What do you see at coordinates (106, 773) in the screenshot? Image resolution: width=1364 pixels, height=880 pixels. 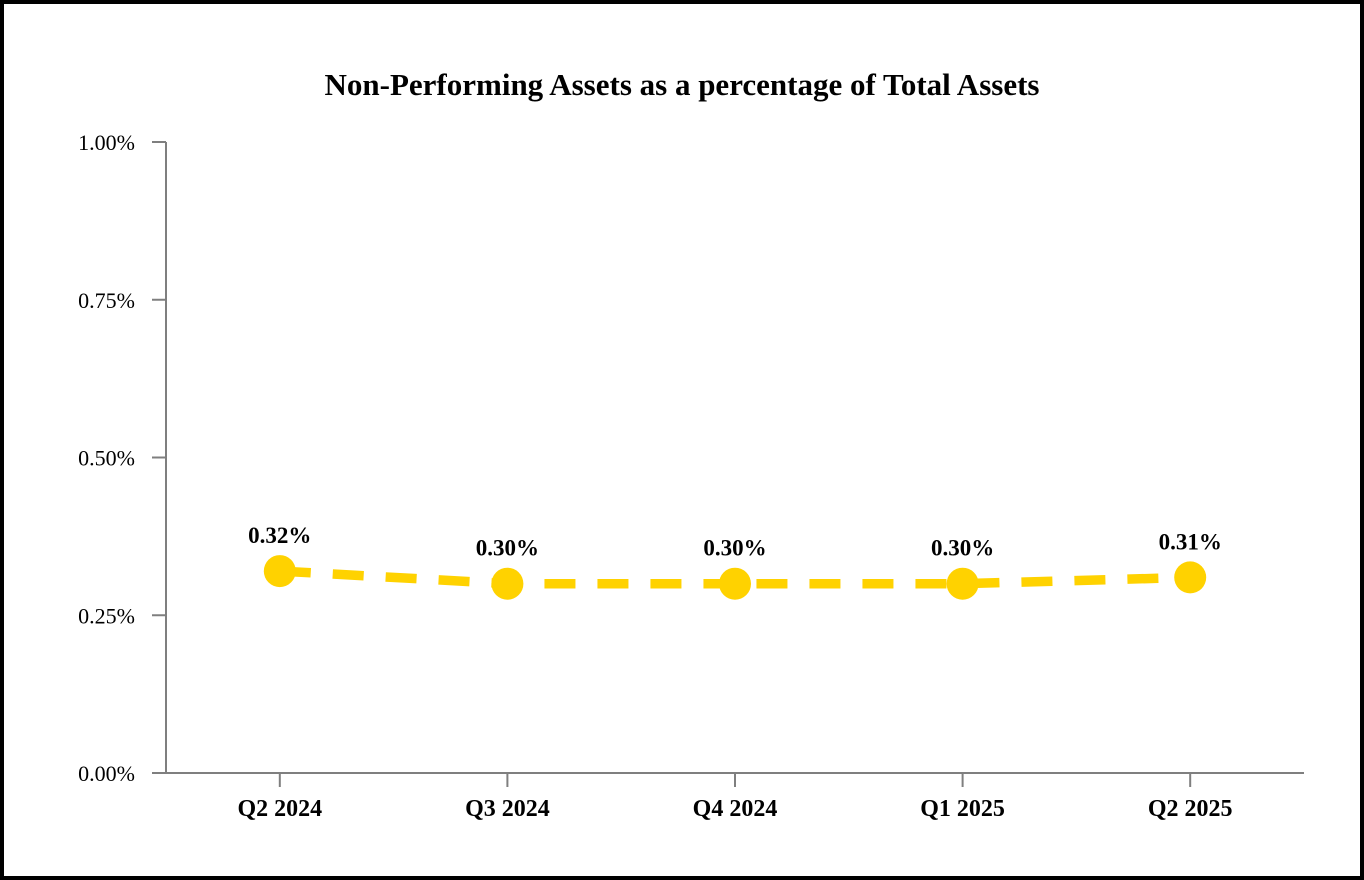 I see `y-tick-label: 0.00%` at bounding box center [106, 773].